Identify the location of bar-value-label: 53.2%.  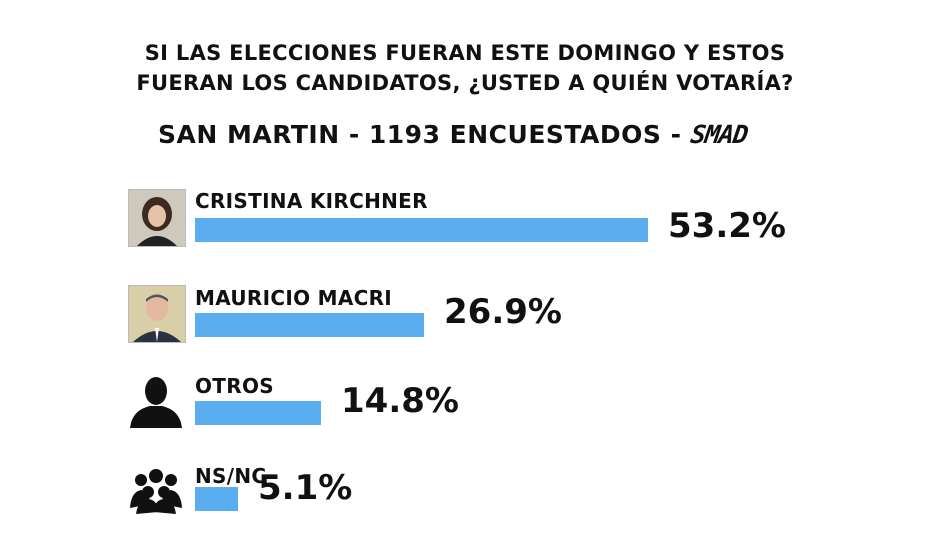
(727, 226).